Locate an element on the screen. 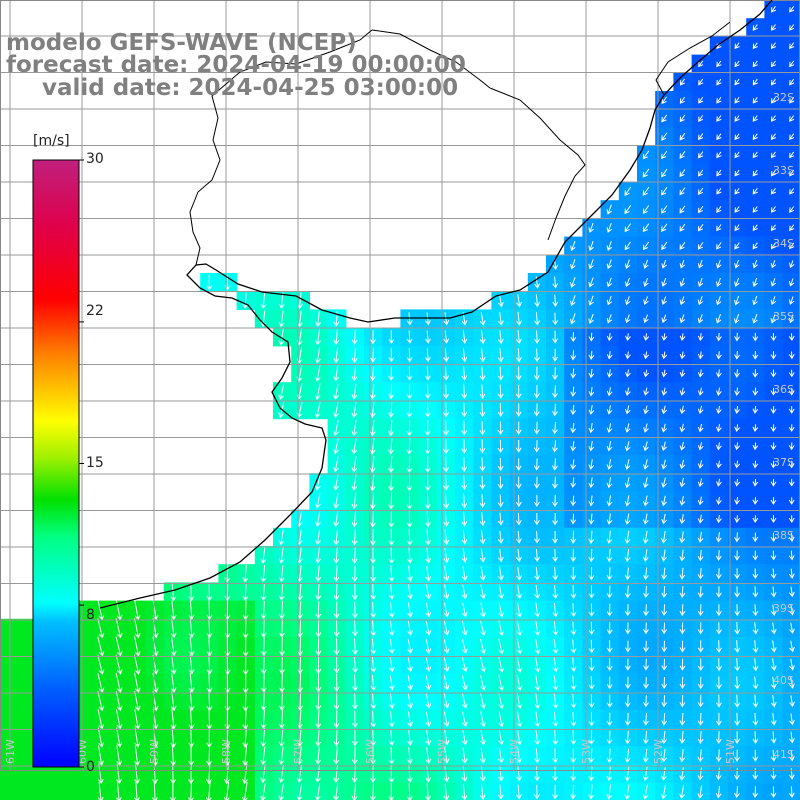  longitude-label: 61W is located at coordinates (10, 751).